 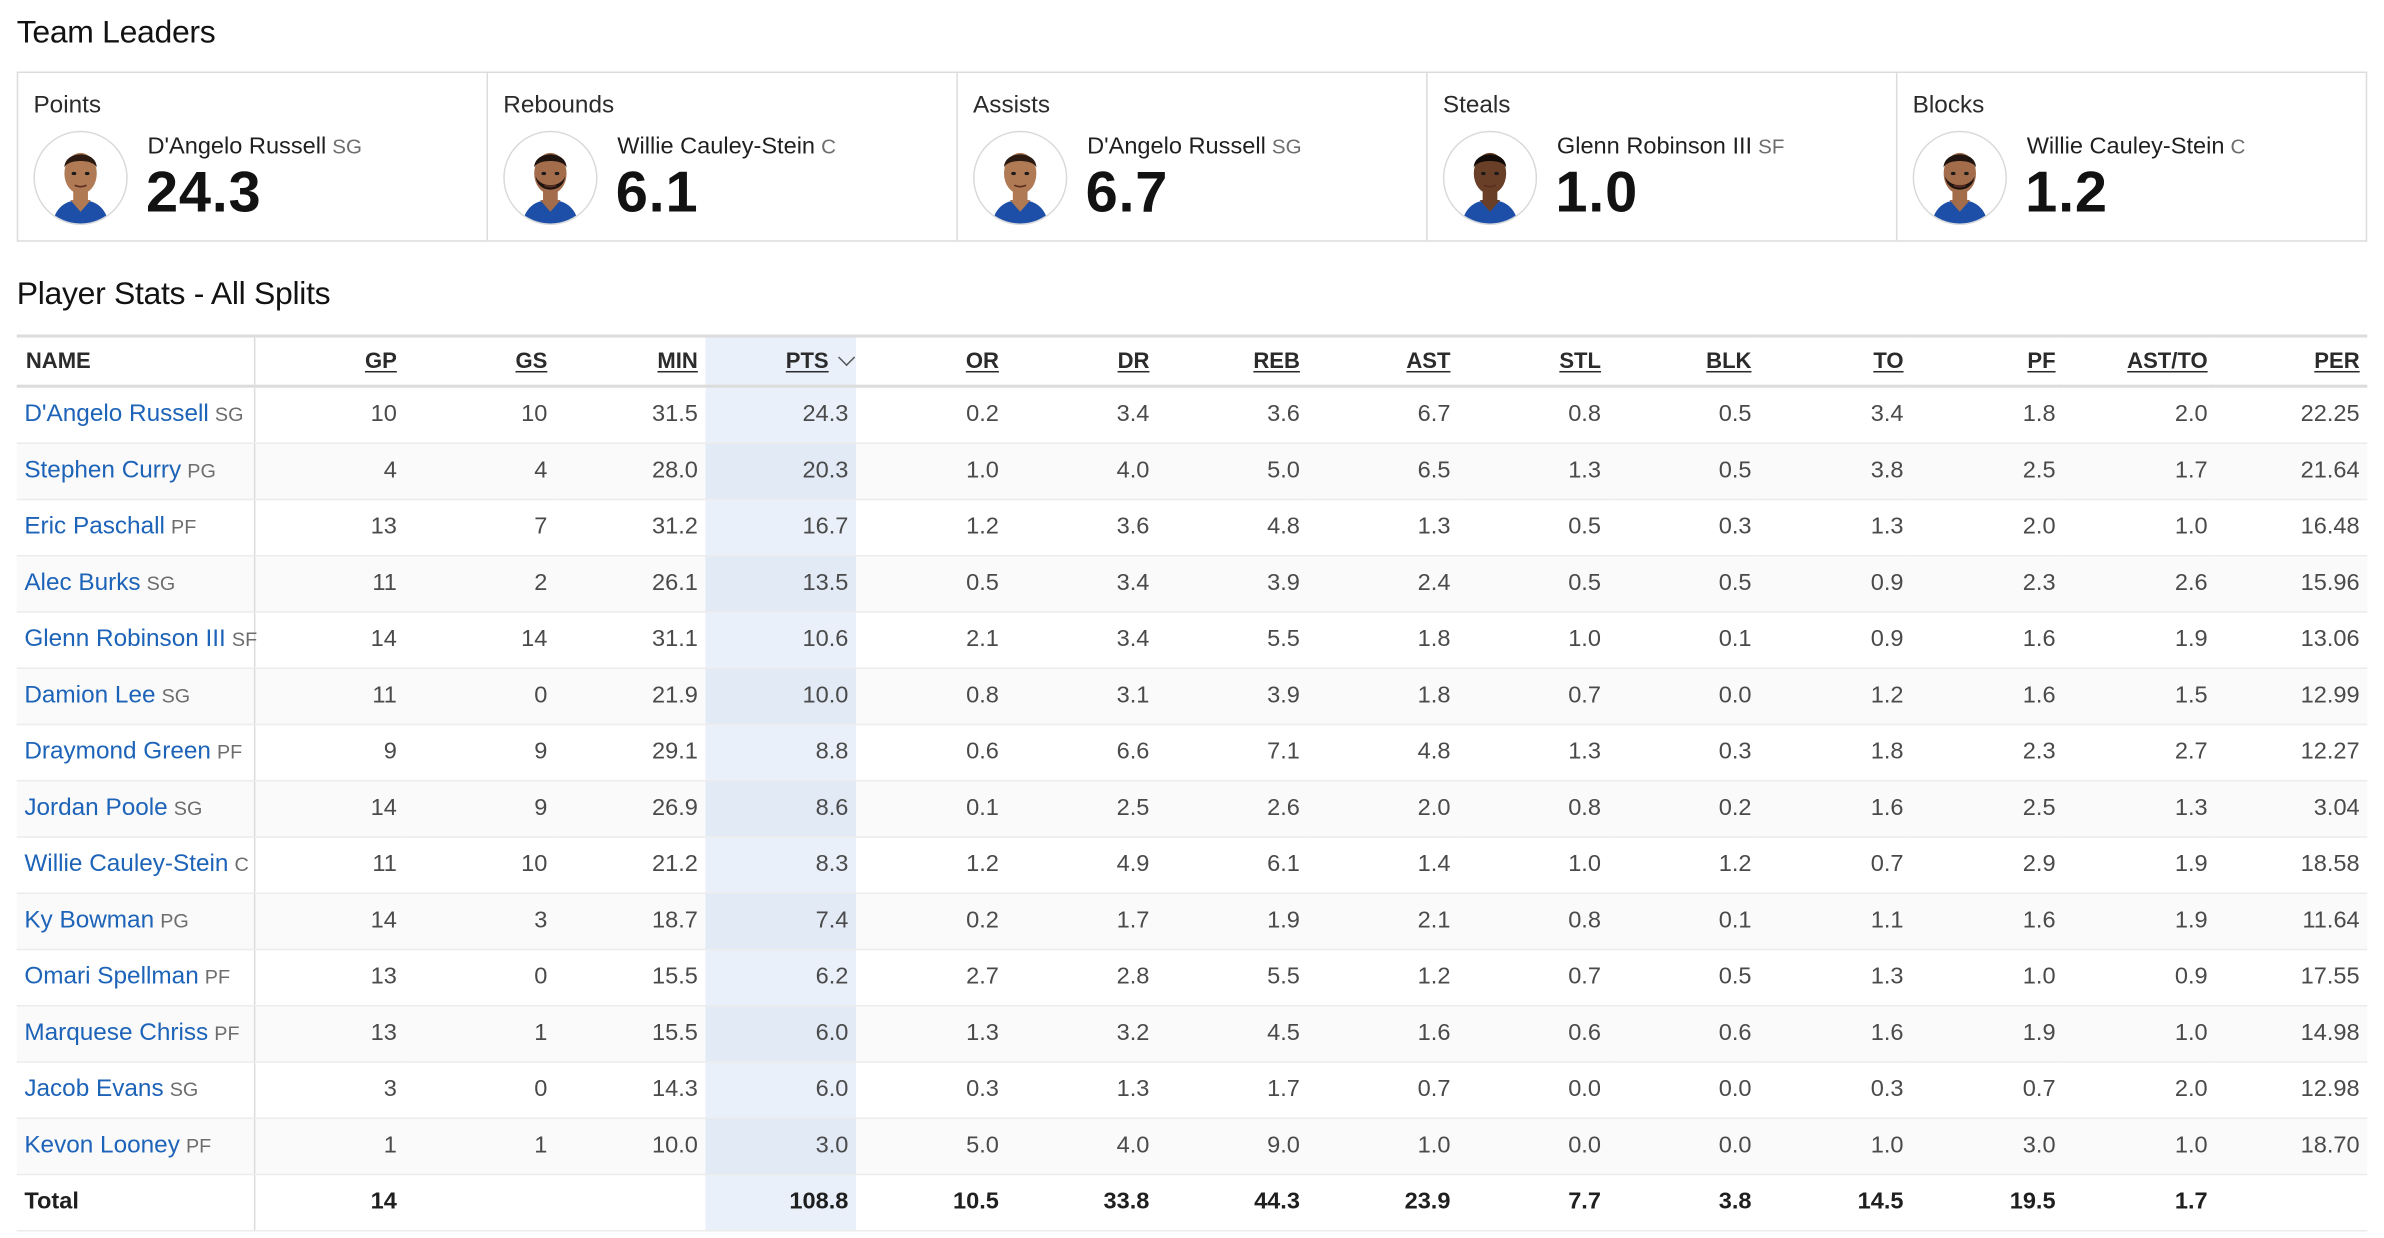 I want to click on player-link: Jordan Poole, so click(x=96, y=808).